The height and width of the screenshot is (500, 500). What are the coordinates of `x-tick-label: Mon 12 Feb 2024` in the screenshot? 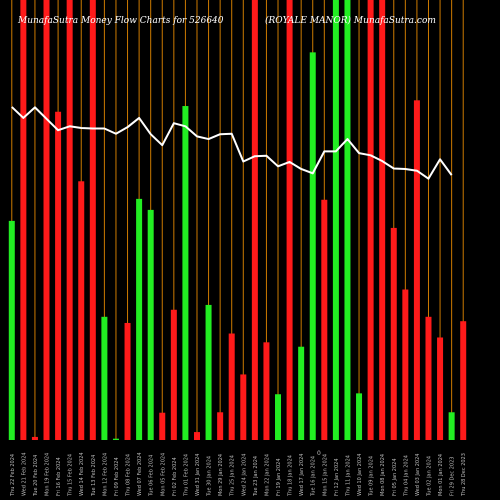 It's located at (105, 474).